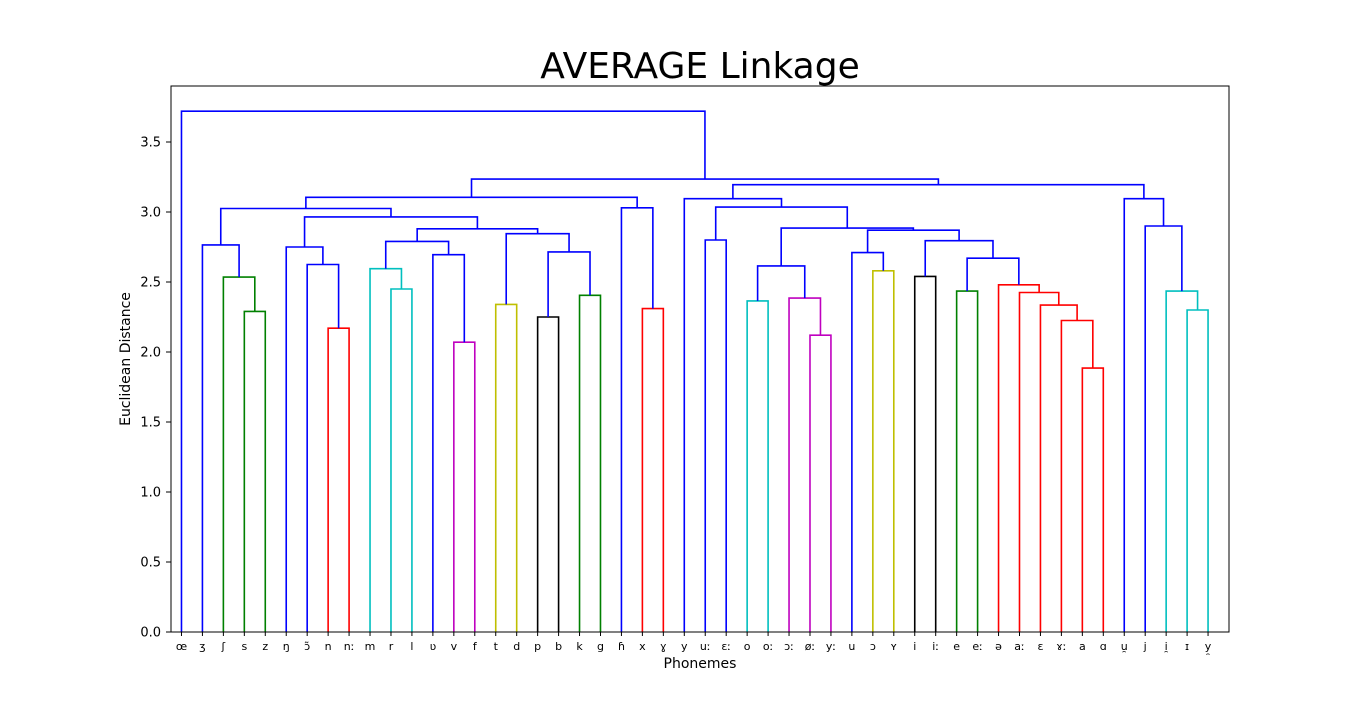 The width and height of the screenshot is (1366, 709). What do you see at coordinates (700, 664) in the screenshot?
I see `x-axis-title: Phonemes` at bounding box center [700, 664].